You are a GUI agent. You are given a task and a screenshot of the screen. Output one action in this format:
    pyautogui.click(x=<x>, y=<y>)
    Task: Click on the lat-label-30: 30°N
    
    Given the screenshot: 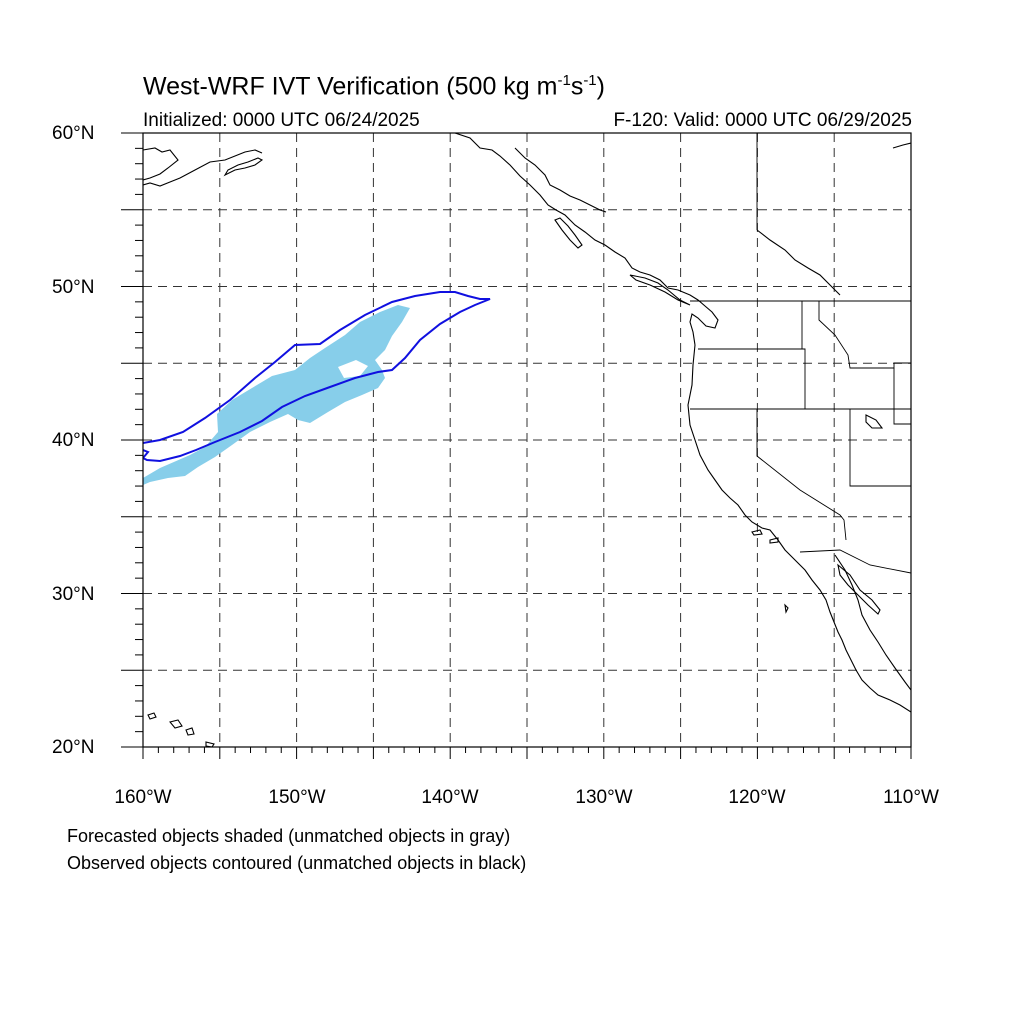 What is the action you would take?
    pyautogui.click(x=73, y=594)
    